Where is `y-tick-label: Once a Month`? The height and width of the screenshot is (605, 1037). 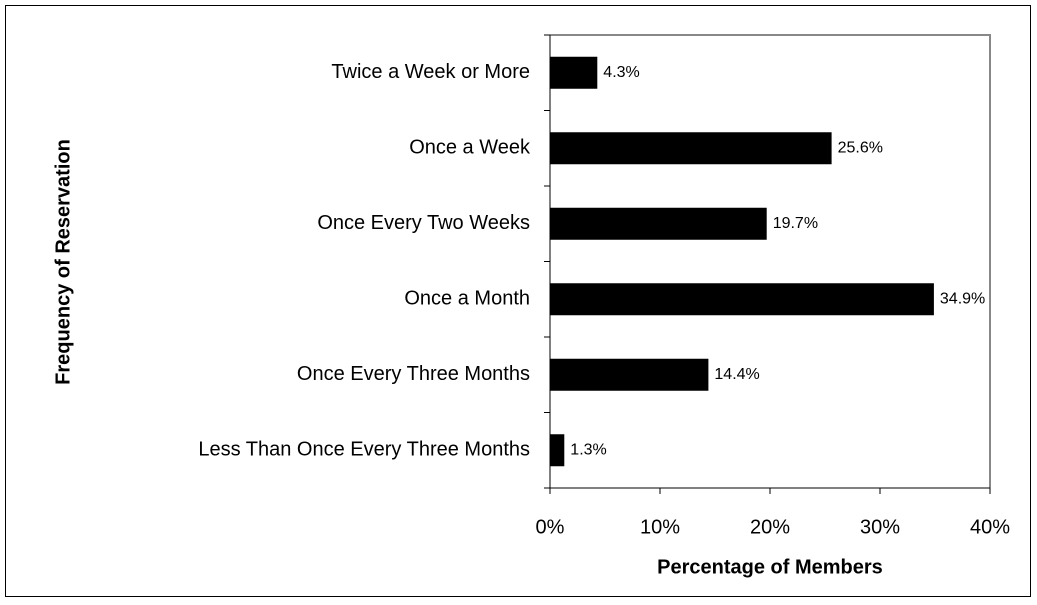
y-tick-label: Once a Month is located at coordinates (467, 299).